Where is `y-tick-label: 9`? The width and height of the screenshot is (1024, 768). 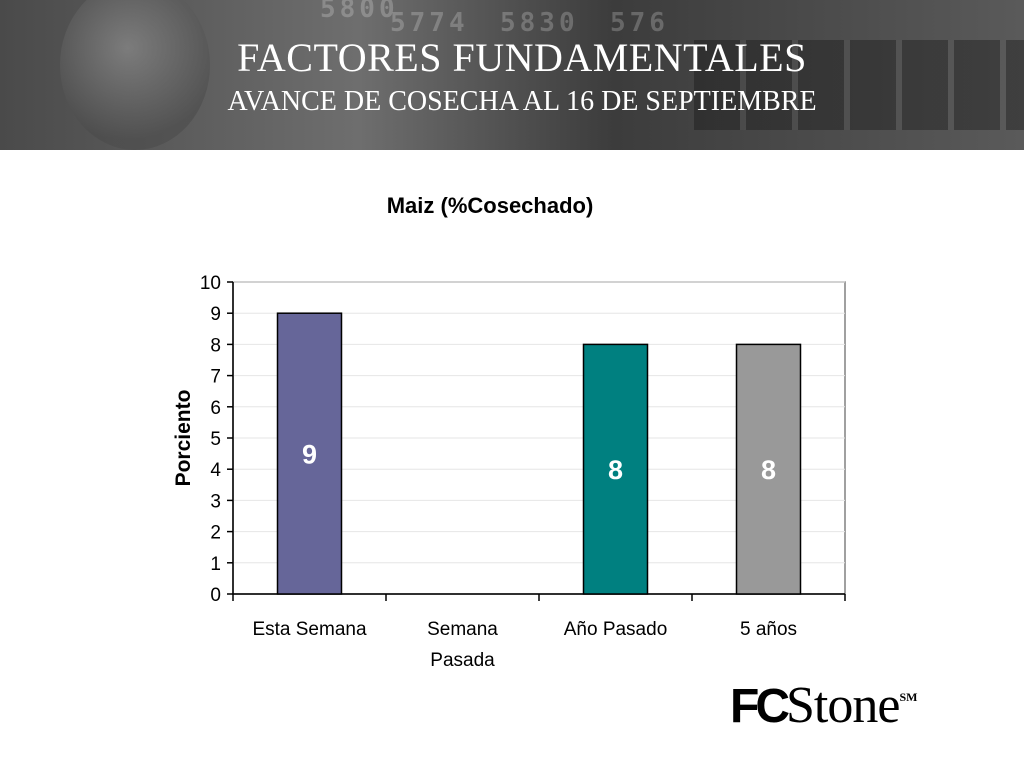
y-tick-label: 9 is located at coordinates (215, 314).